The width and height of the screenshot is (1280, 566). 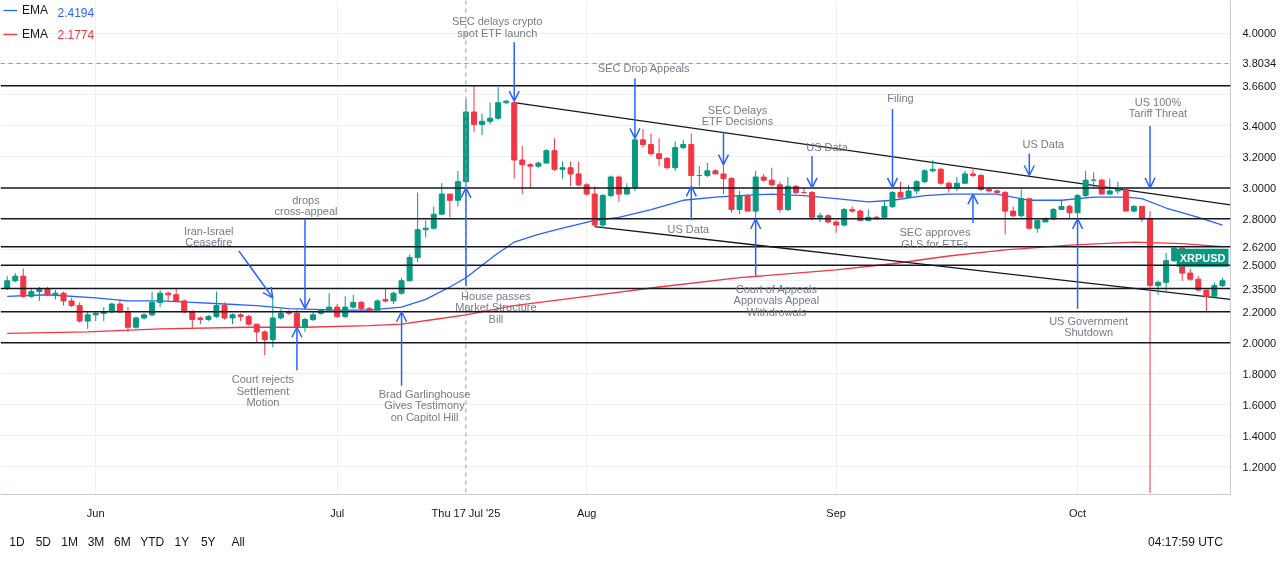 What do you see at coordinates (182, 541) in the screenshot?
I see `text: 1Y` at bounding box center [182, 541].